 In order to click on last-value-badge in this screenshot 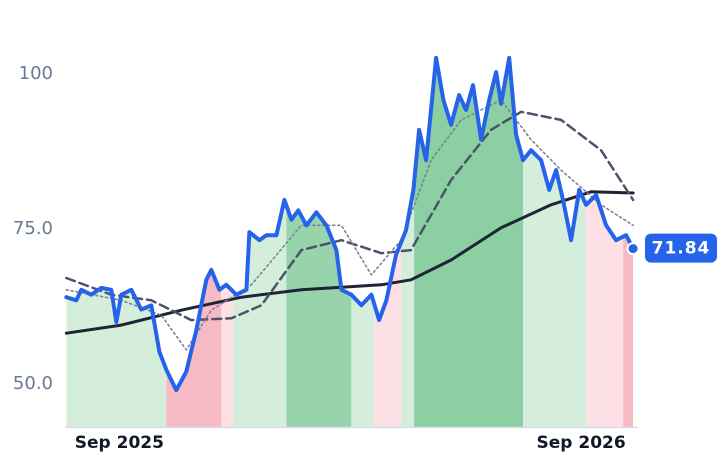, I will do `click(681, 248)`.